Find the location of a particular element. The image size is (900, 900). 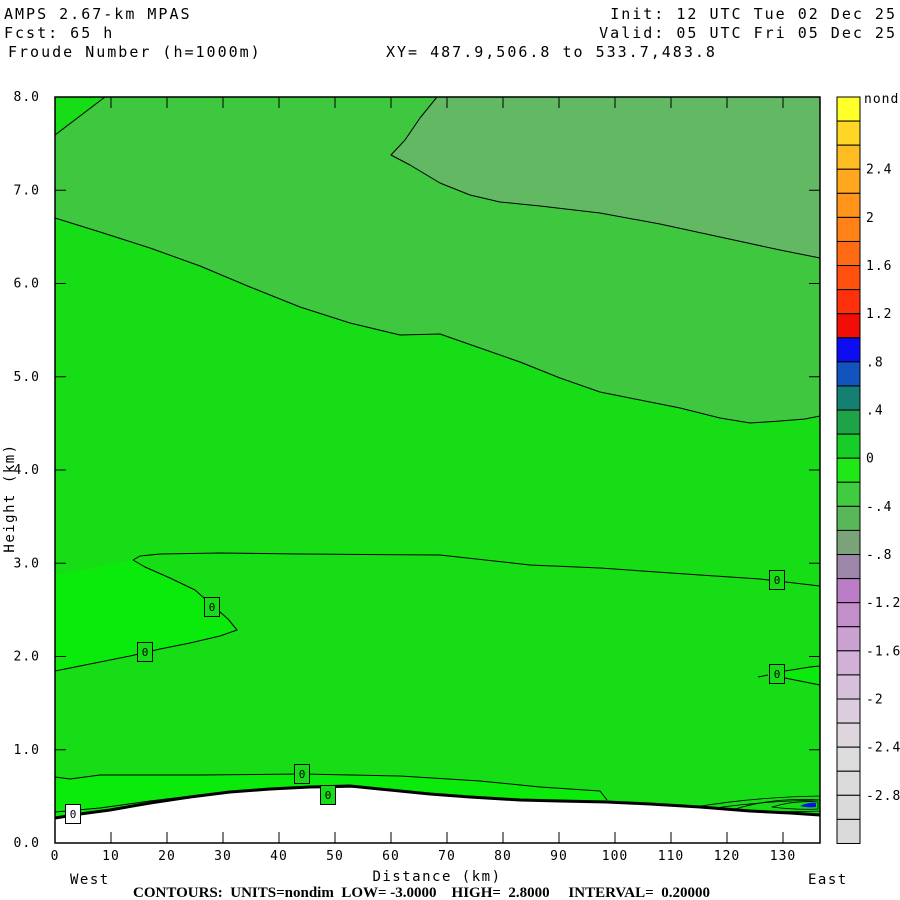

colorbar-label: .8 is located at coordinates (875, 362).